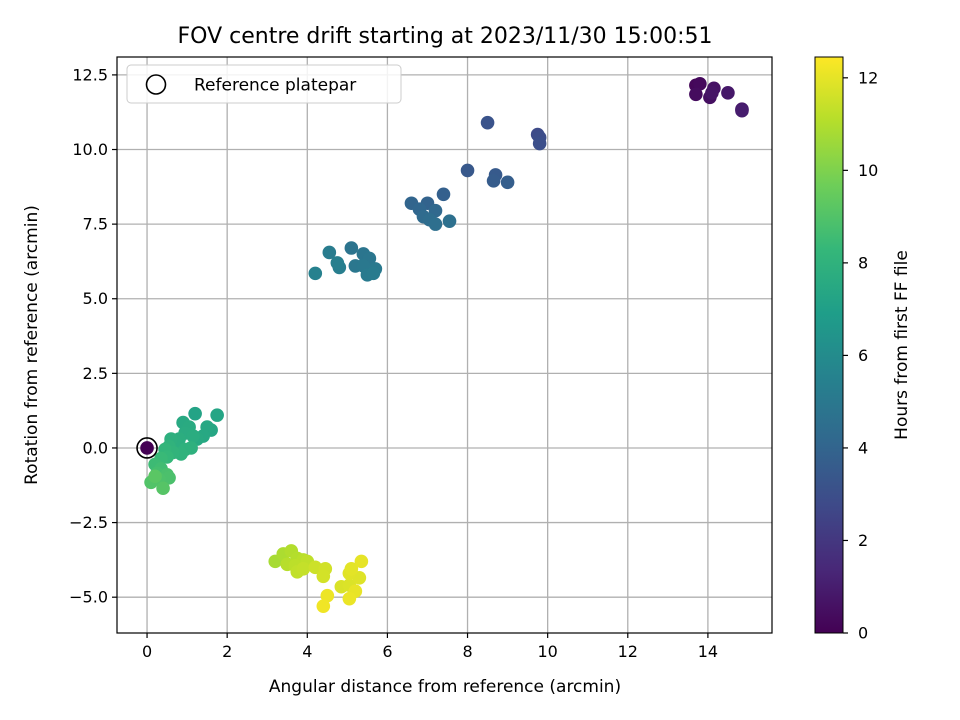  I want to click on x-tick-label: 14, so click(708, 651).